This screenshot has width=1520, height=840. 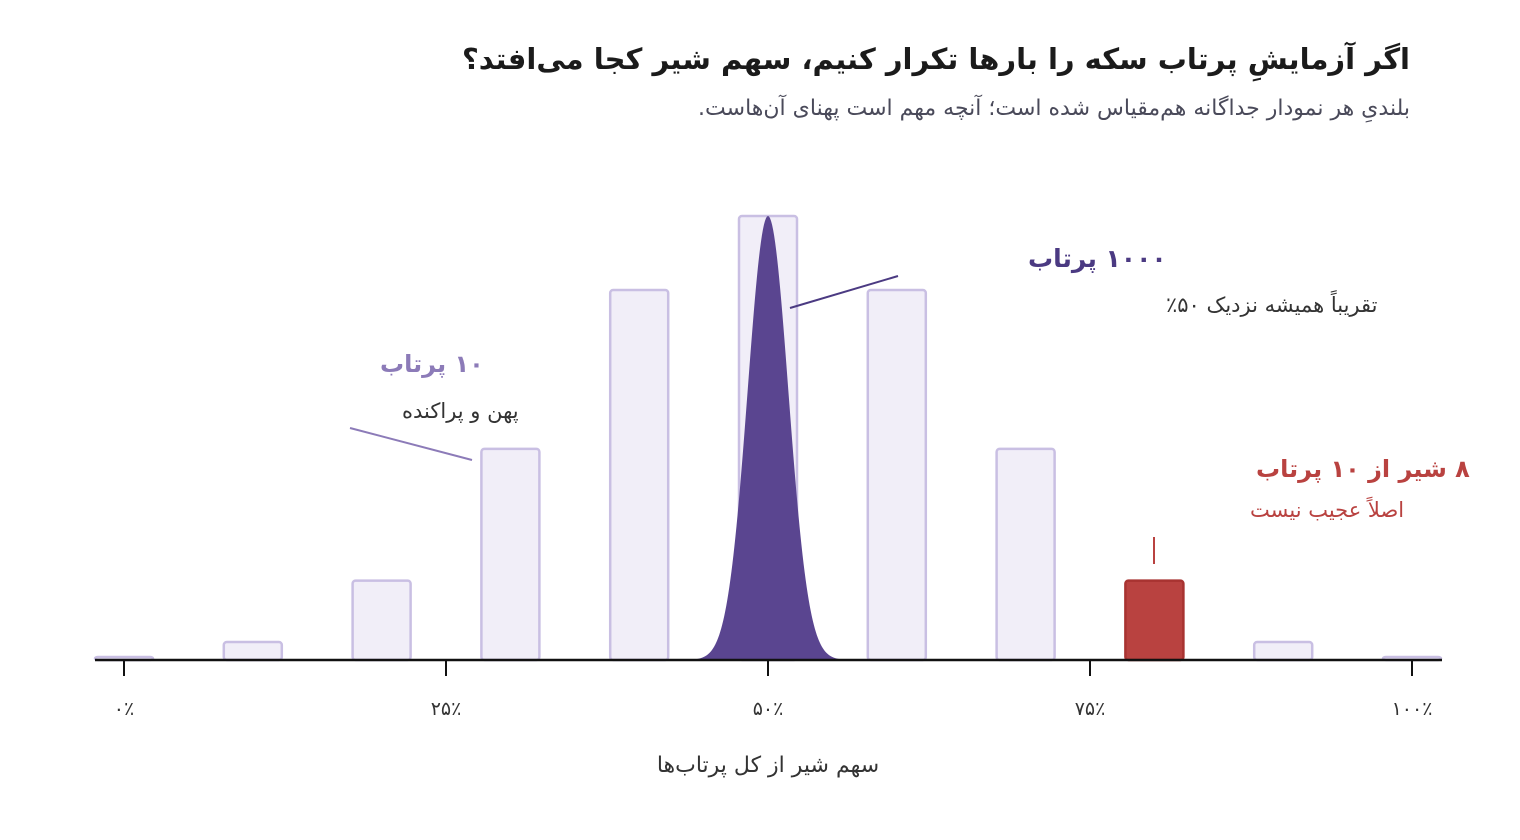 I want to click on x-tick-label: ۷۵٪, so click(x=1090, y=709).